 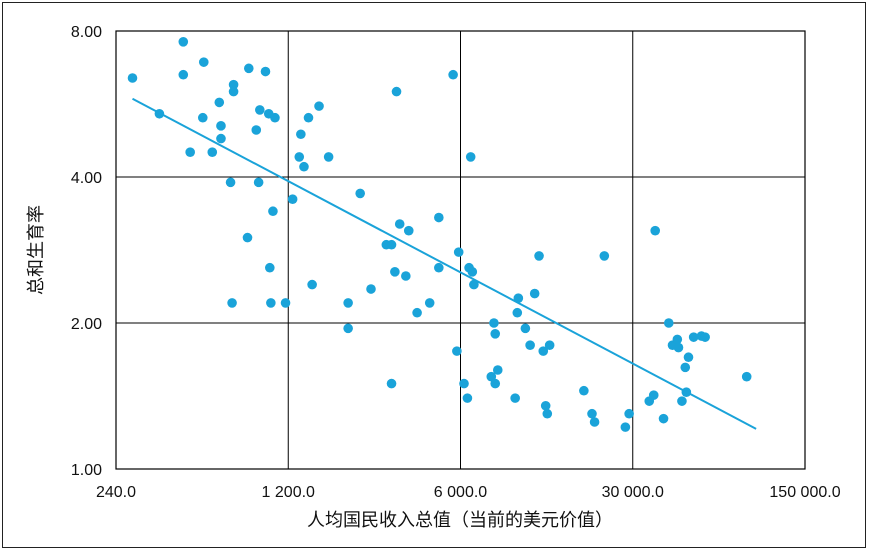 What do you see at coordinates (86, 178) in the screenshot?
I see `y-tick-label: 4.00` at bounding box center [86, 178].